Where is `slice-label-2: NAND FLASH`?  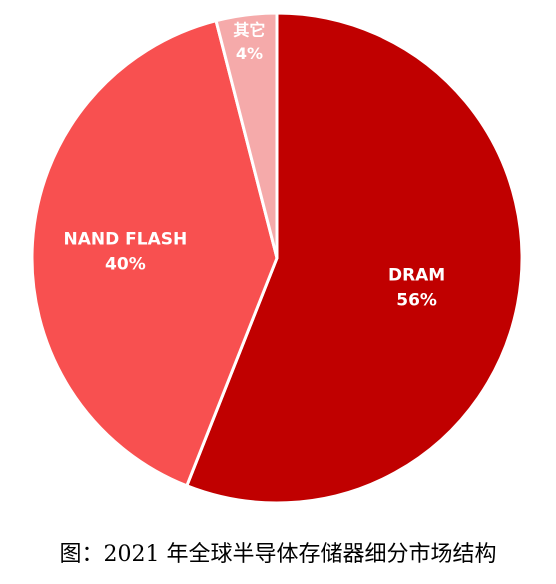 slice-label-2: NAND FLASH is located at coordinates (126, 240).